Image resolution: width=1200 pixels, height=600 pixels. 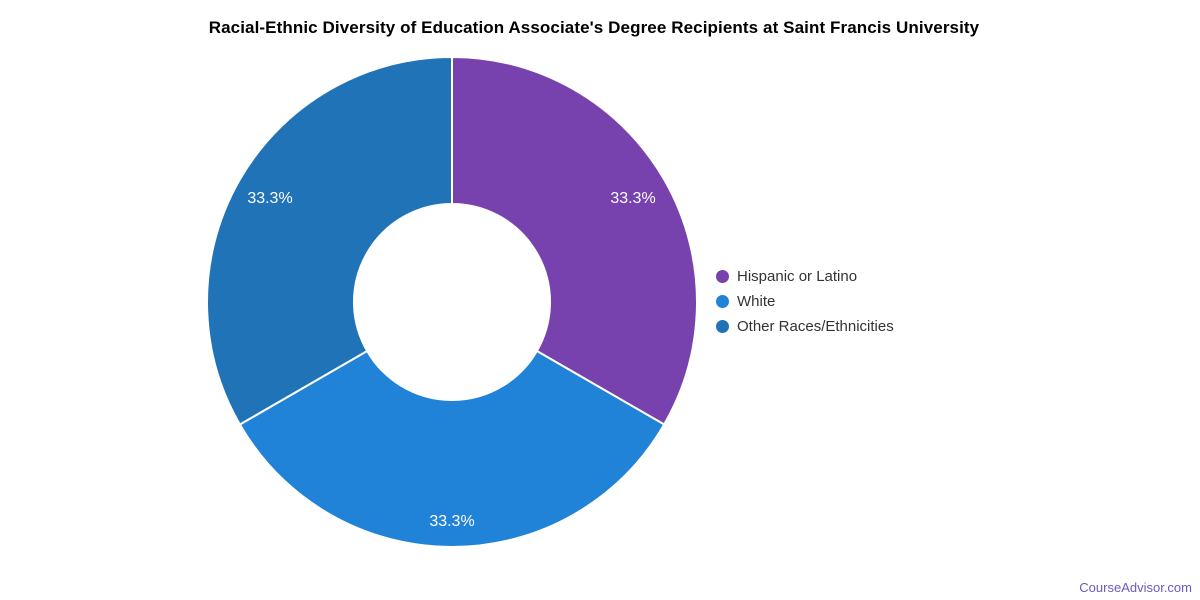 I want to click on legend-item-white: White, so click(x=805, y=301).